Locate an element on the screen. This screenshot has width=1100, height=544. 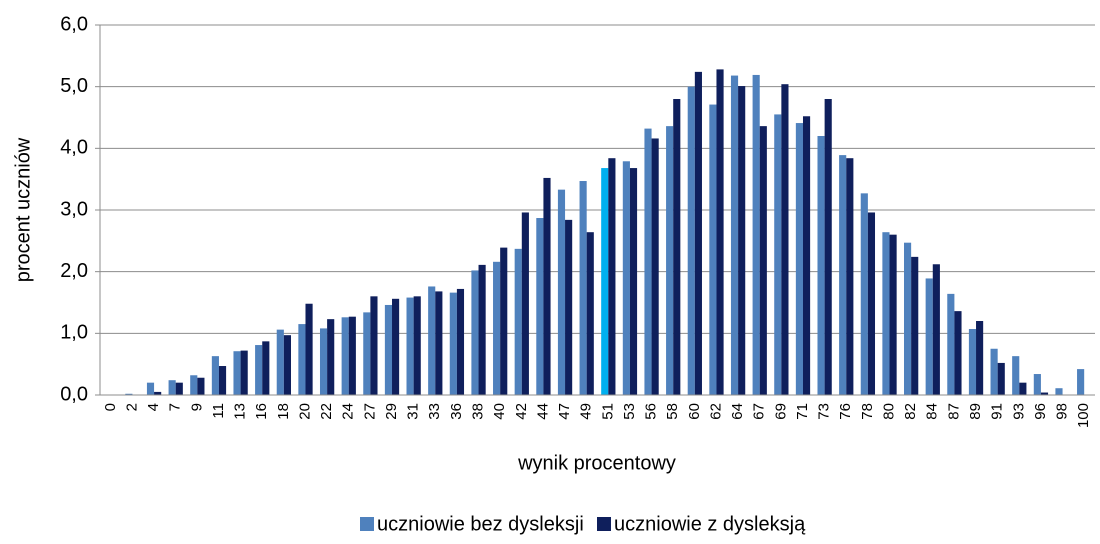
x-tick-label: 89 is located at coordinates (975, 411).